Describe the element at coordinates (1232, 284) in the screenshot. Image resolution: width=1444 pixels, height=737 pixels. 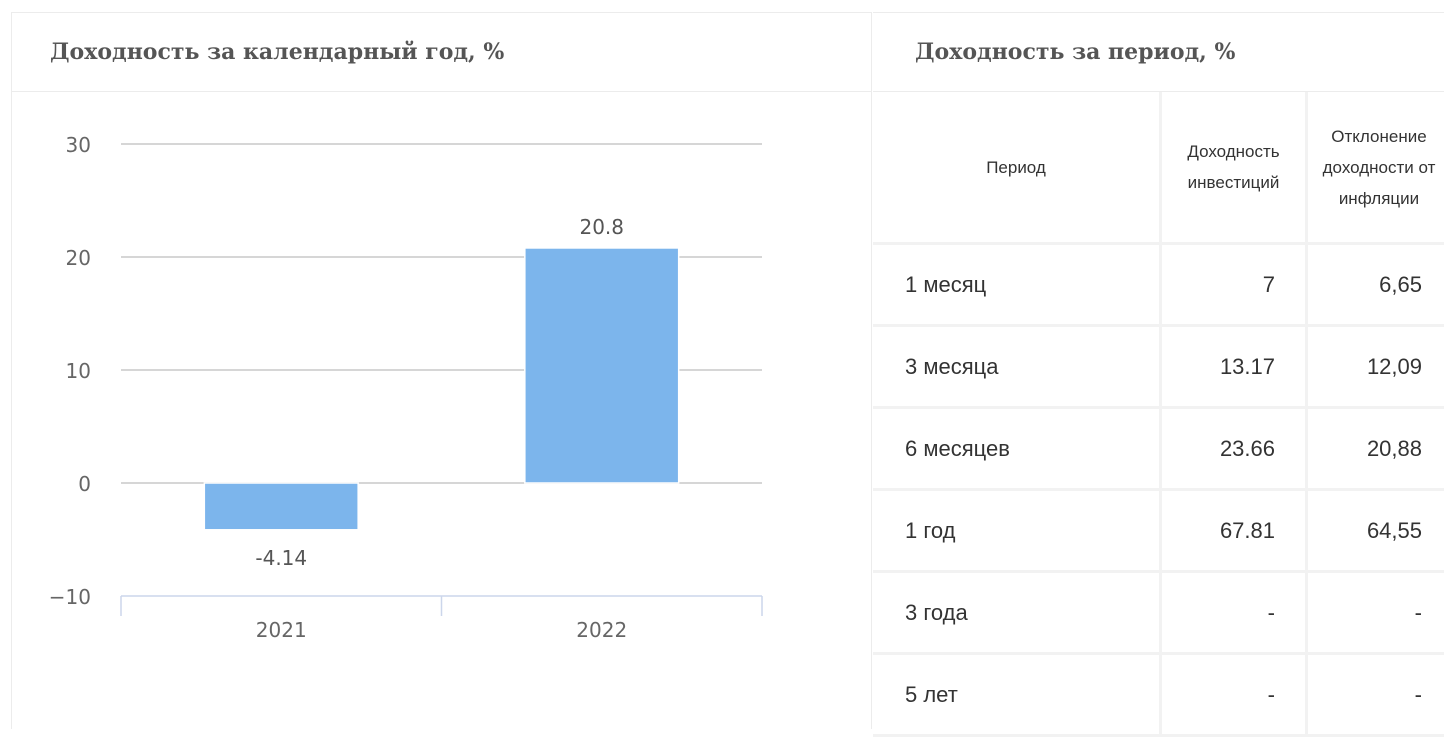
I see `row-yield: 7` at that location.